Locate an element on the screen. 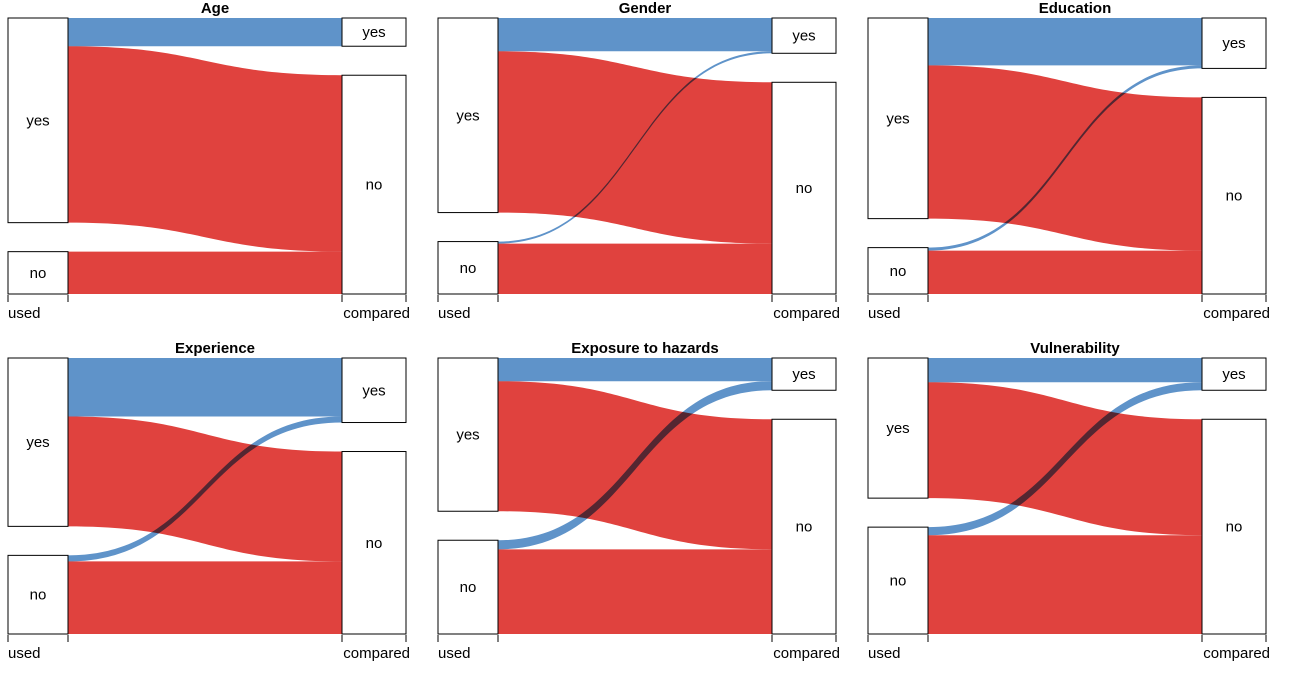  panel-title: Vulnerability is located at coordinates (1075, 348).